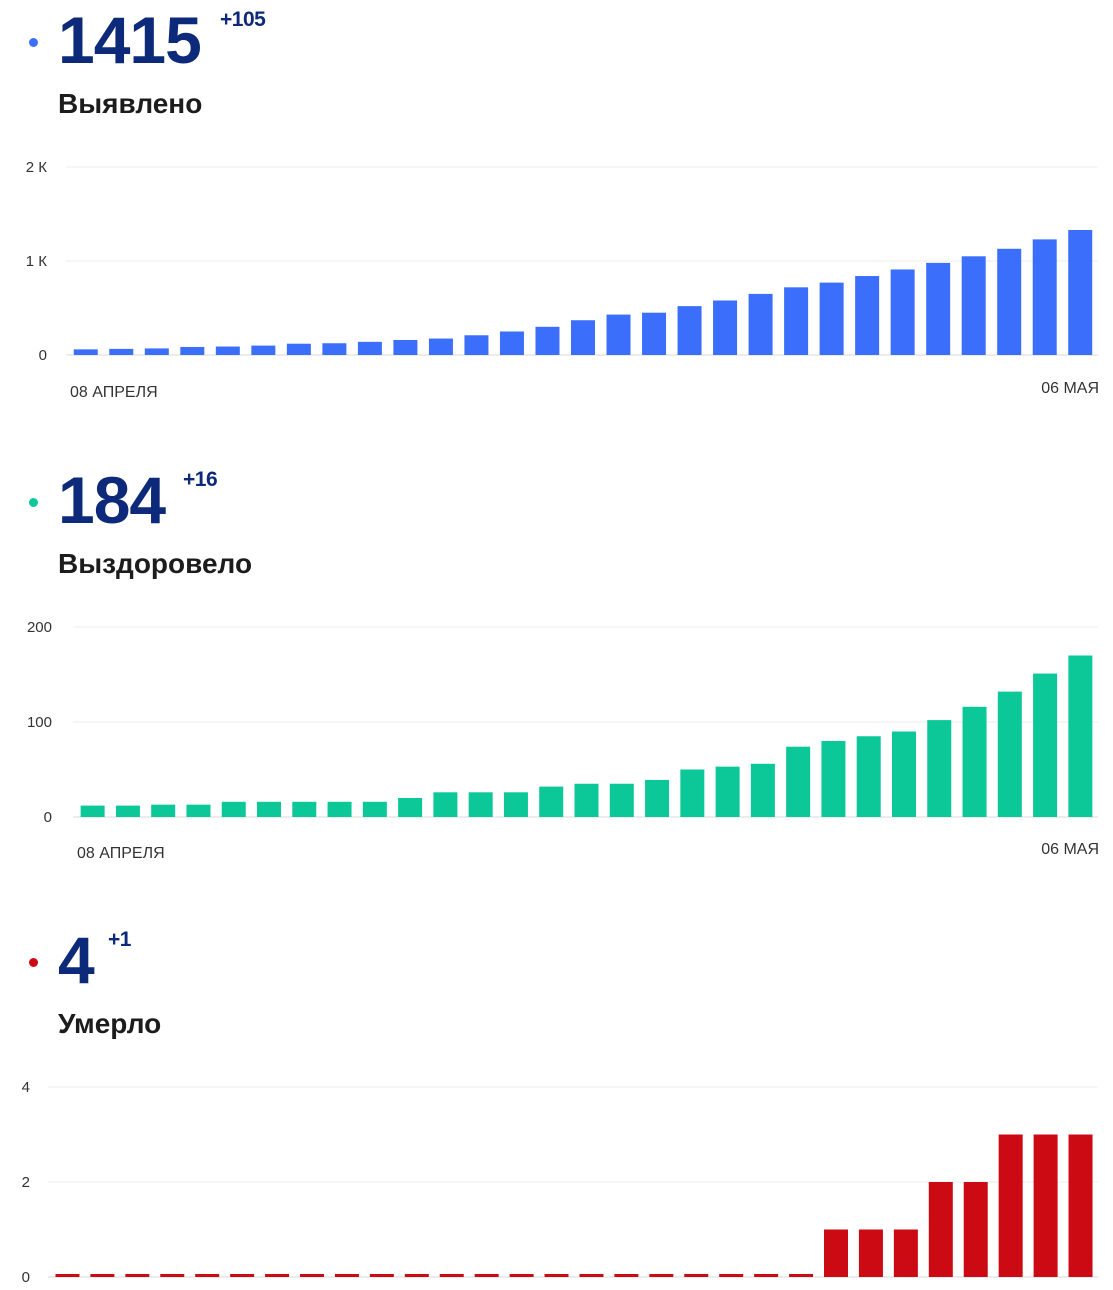 The width and height of the screenshot is (1113, 1290). Describe the element at coordinates (243, 19) in the screenshot. I see `delta-detected: +105` at that location.